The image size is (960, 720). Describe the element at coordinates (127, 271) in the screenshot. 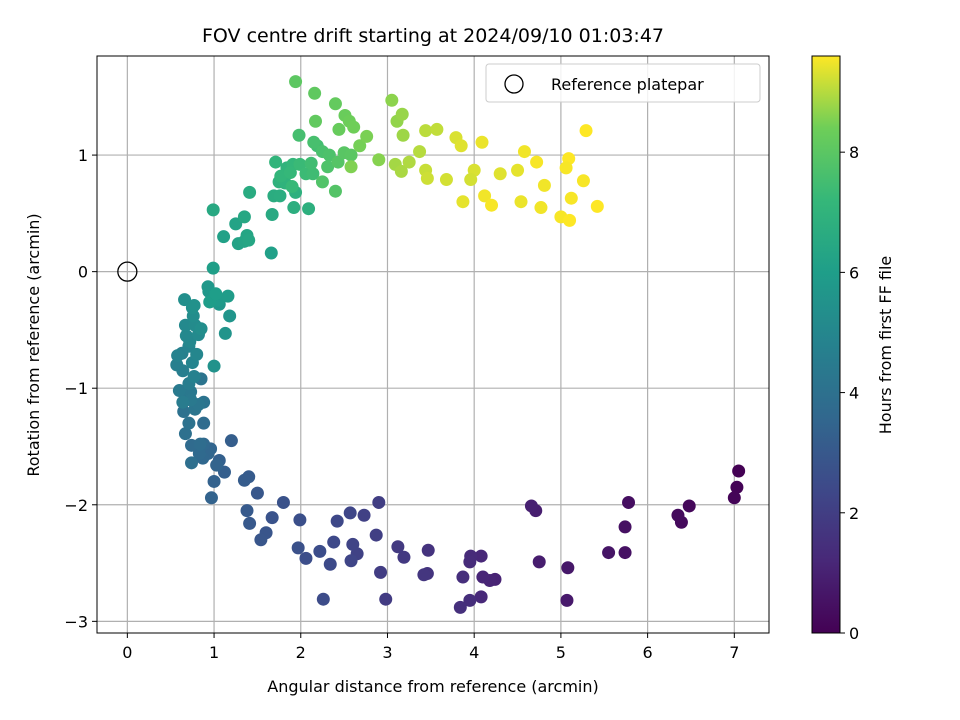

I see `reference-platepar-marker` at that location.